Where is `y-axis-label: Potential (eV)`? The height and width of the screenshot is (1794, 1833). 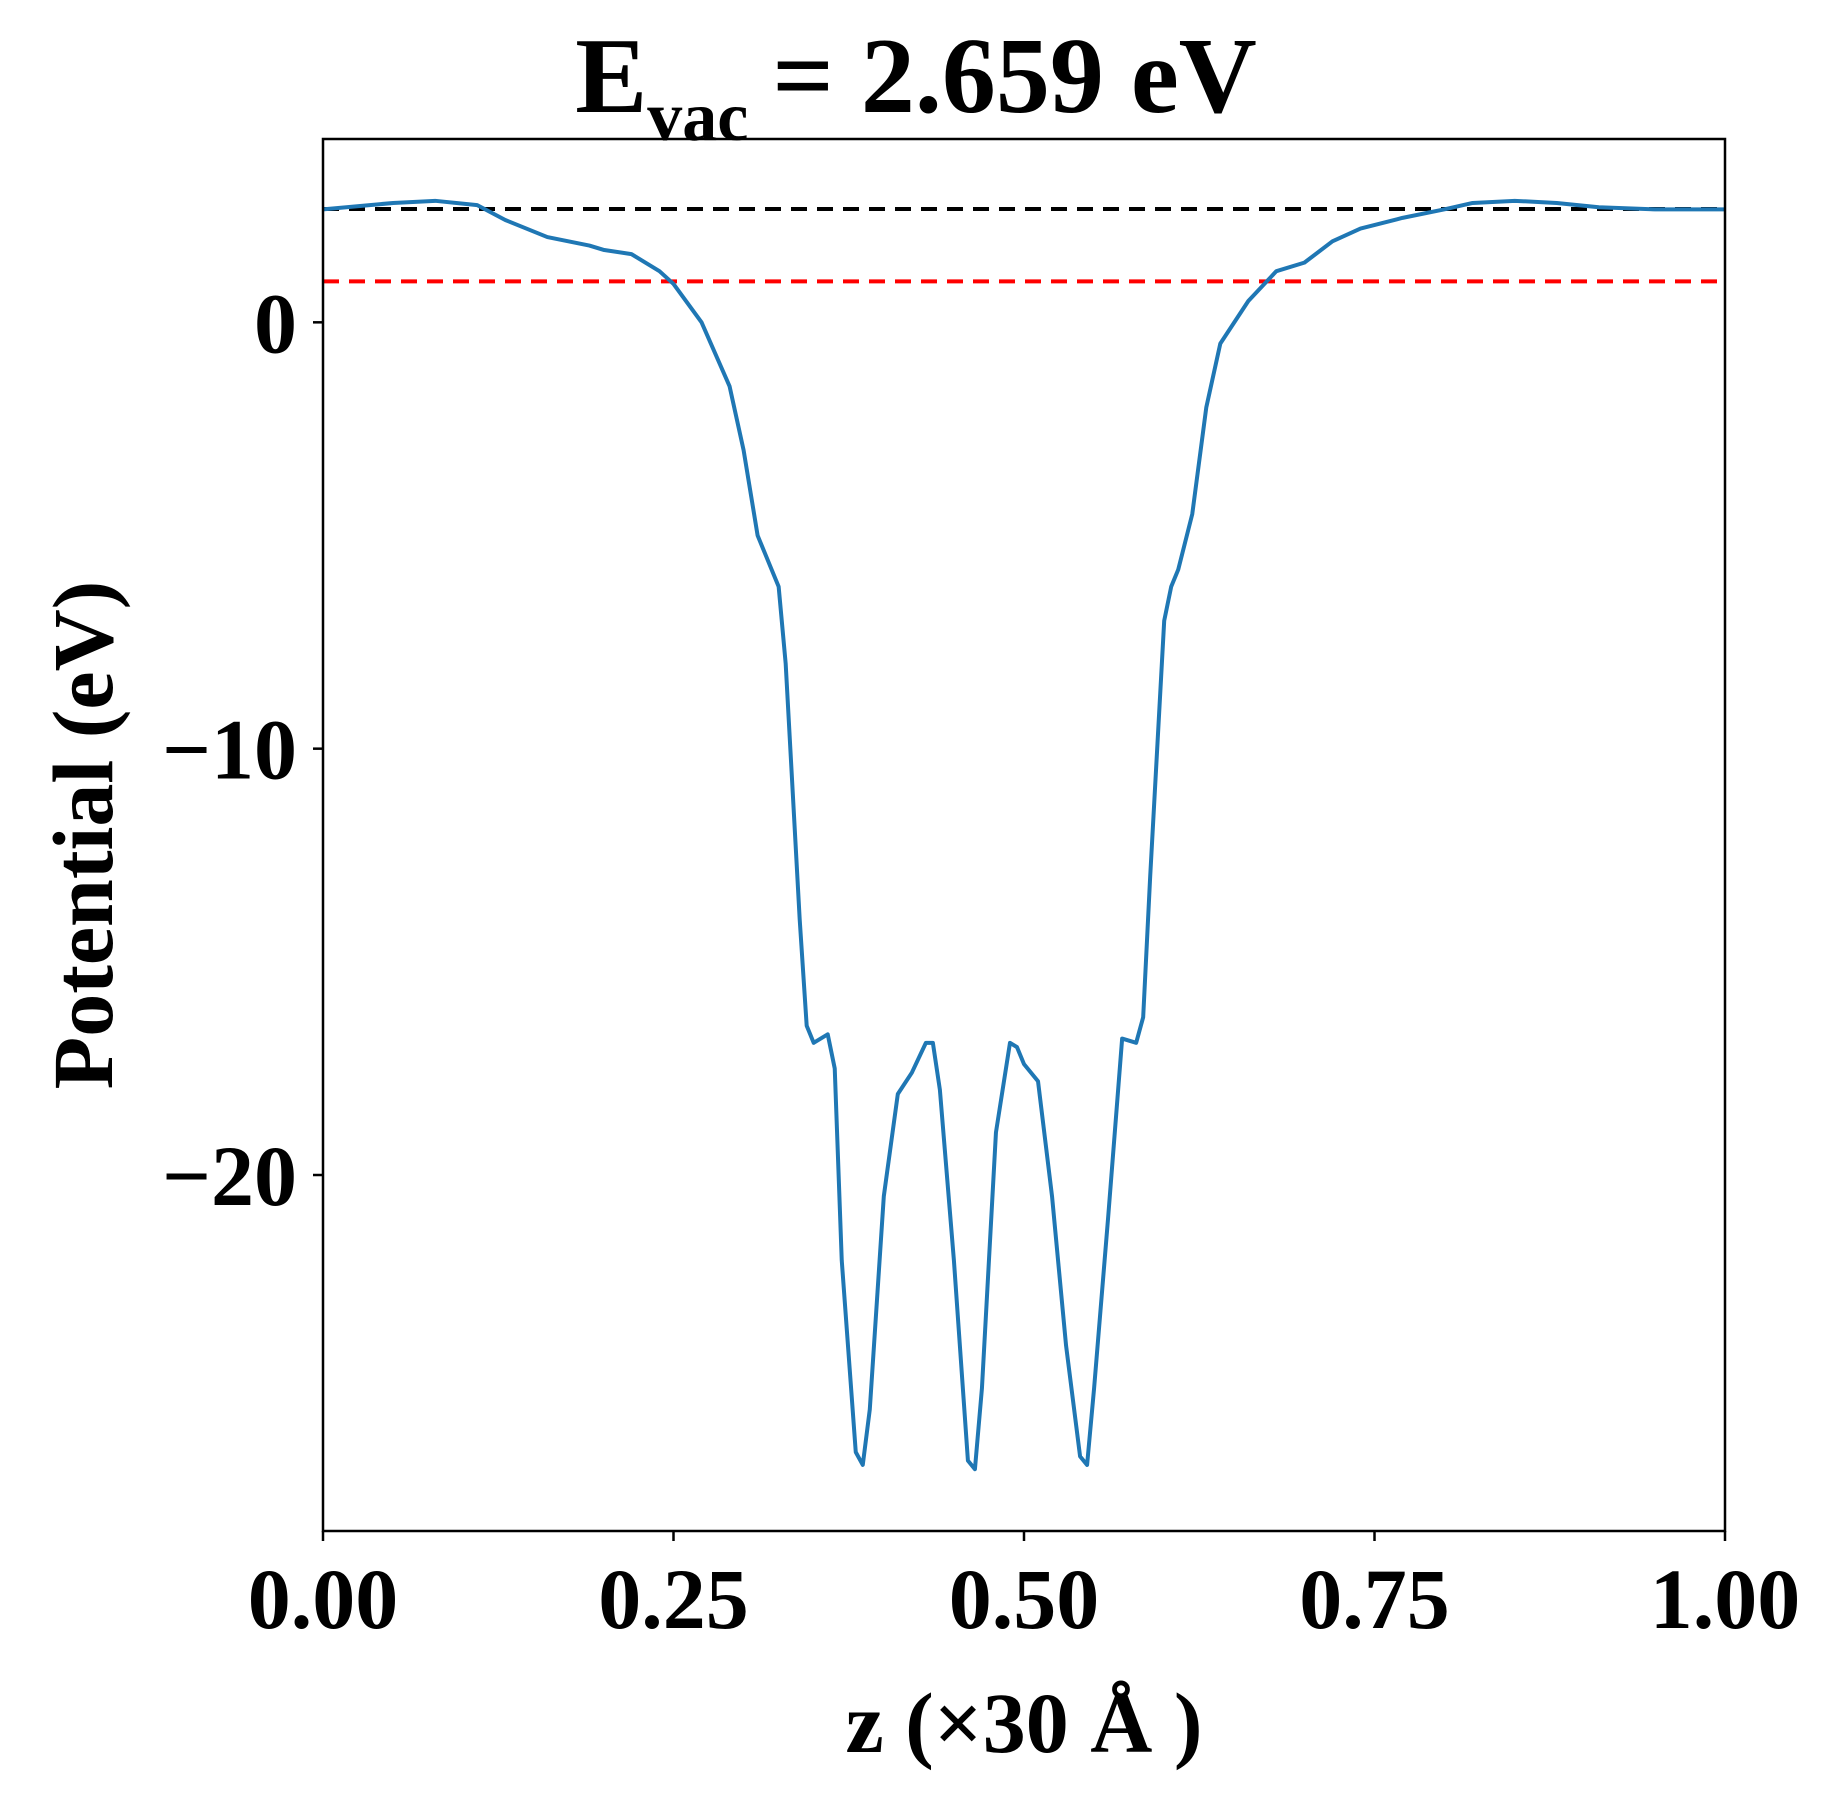
y-axis-label: Potential (eV) is located at coordinates (83, 835).